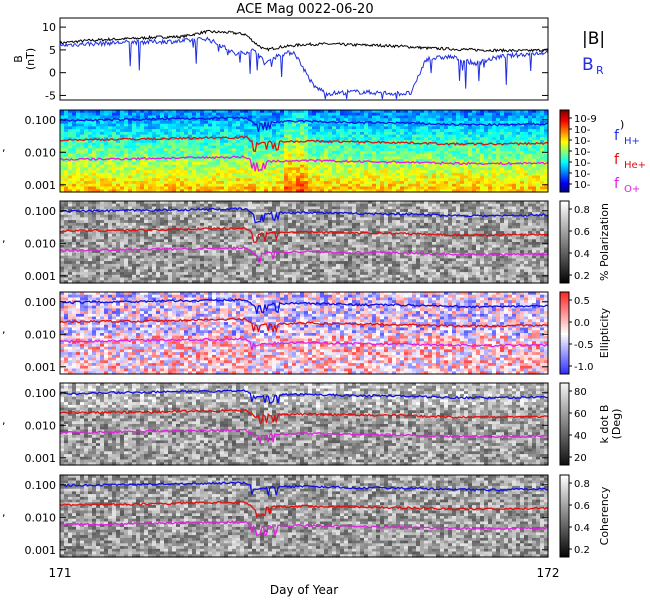 Image resolution: width=650 pixels, height=600 pixels. Describe the element at coordinates (18, 59) in the screenshot. I see `mag-ylabel: B` at that location.